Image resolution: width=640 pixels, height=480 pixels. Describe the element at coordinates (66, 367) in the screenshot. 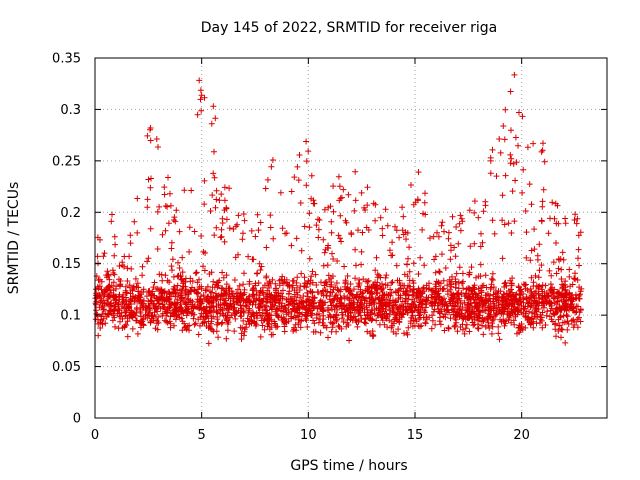

I see `y-tick-label: 0.05` at that location.